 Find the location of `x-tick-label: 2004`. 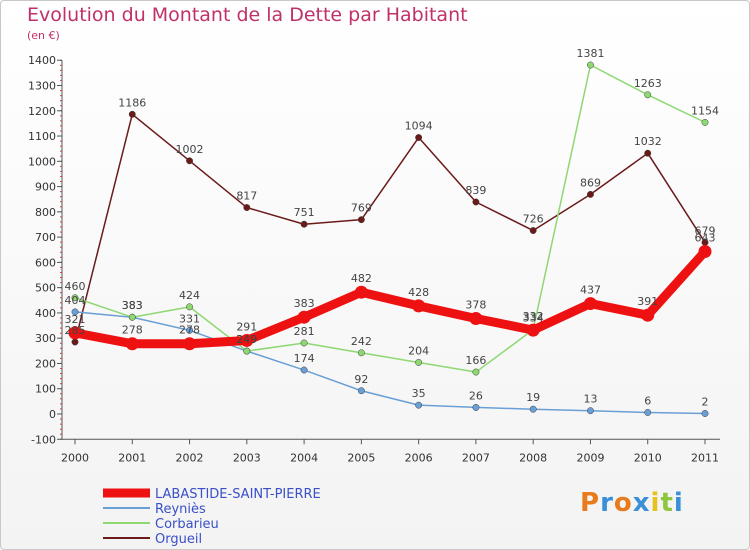

x-tick-label: 2004 is located at coordinates (304, 457).